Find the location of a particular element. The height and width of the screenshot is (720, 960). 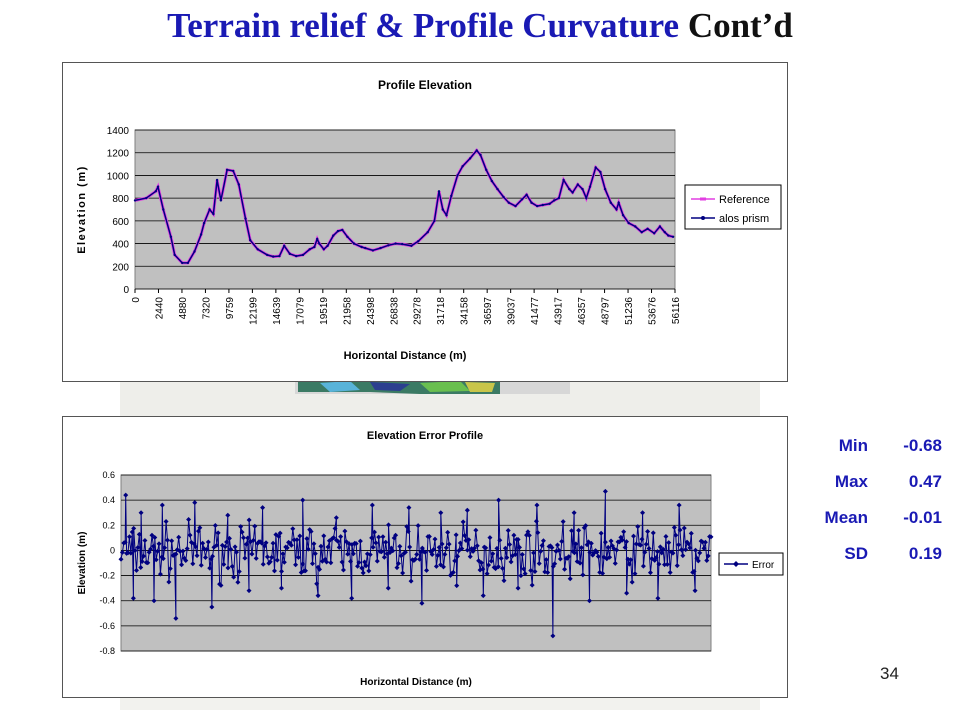

chart-legend: Reference alos prism is located at coordinates (733, 207).